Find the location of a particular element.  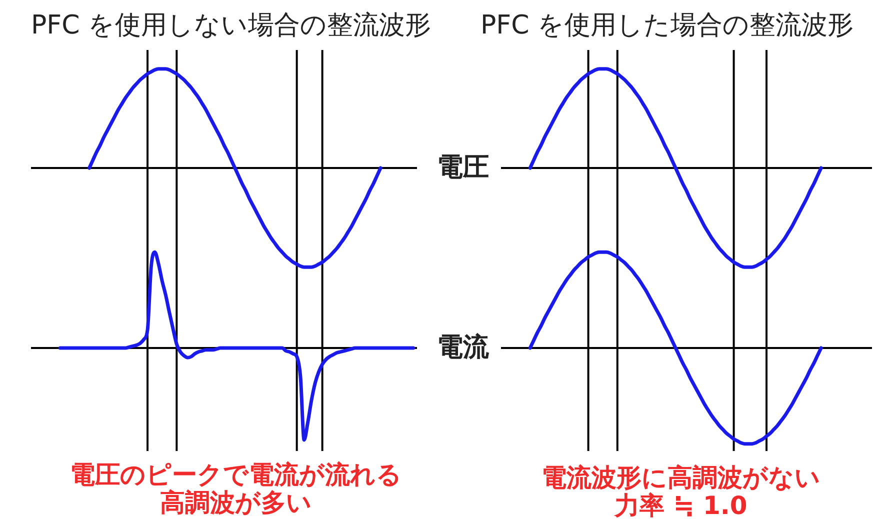

chart-title: PFC を使用した場合の整流波形 is located at coordinates (667, 26).